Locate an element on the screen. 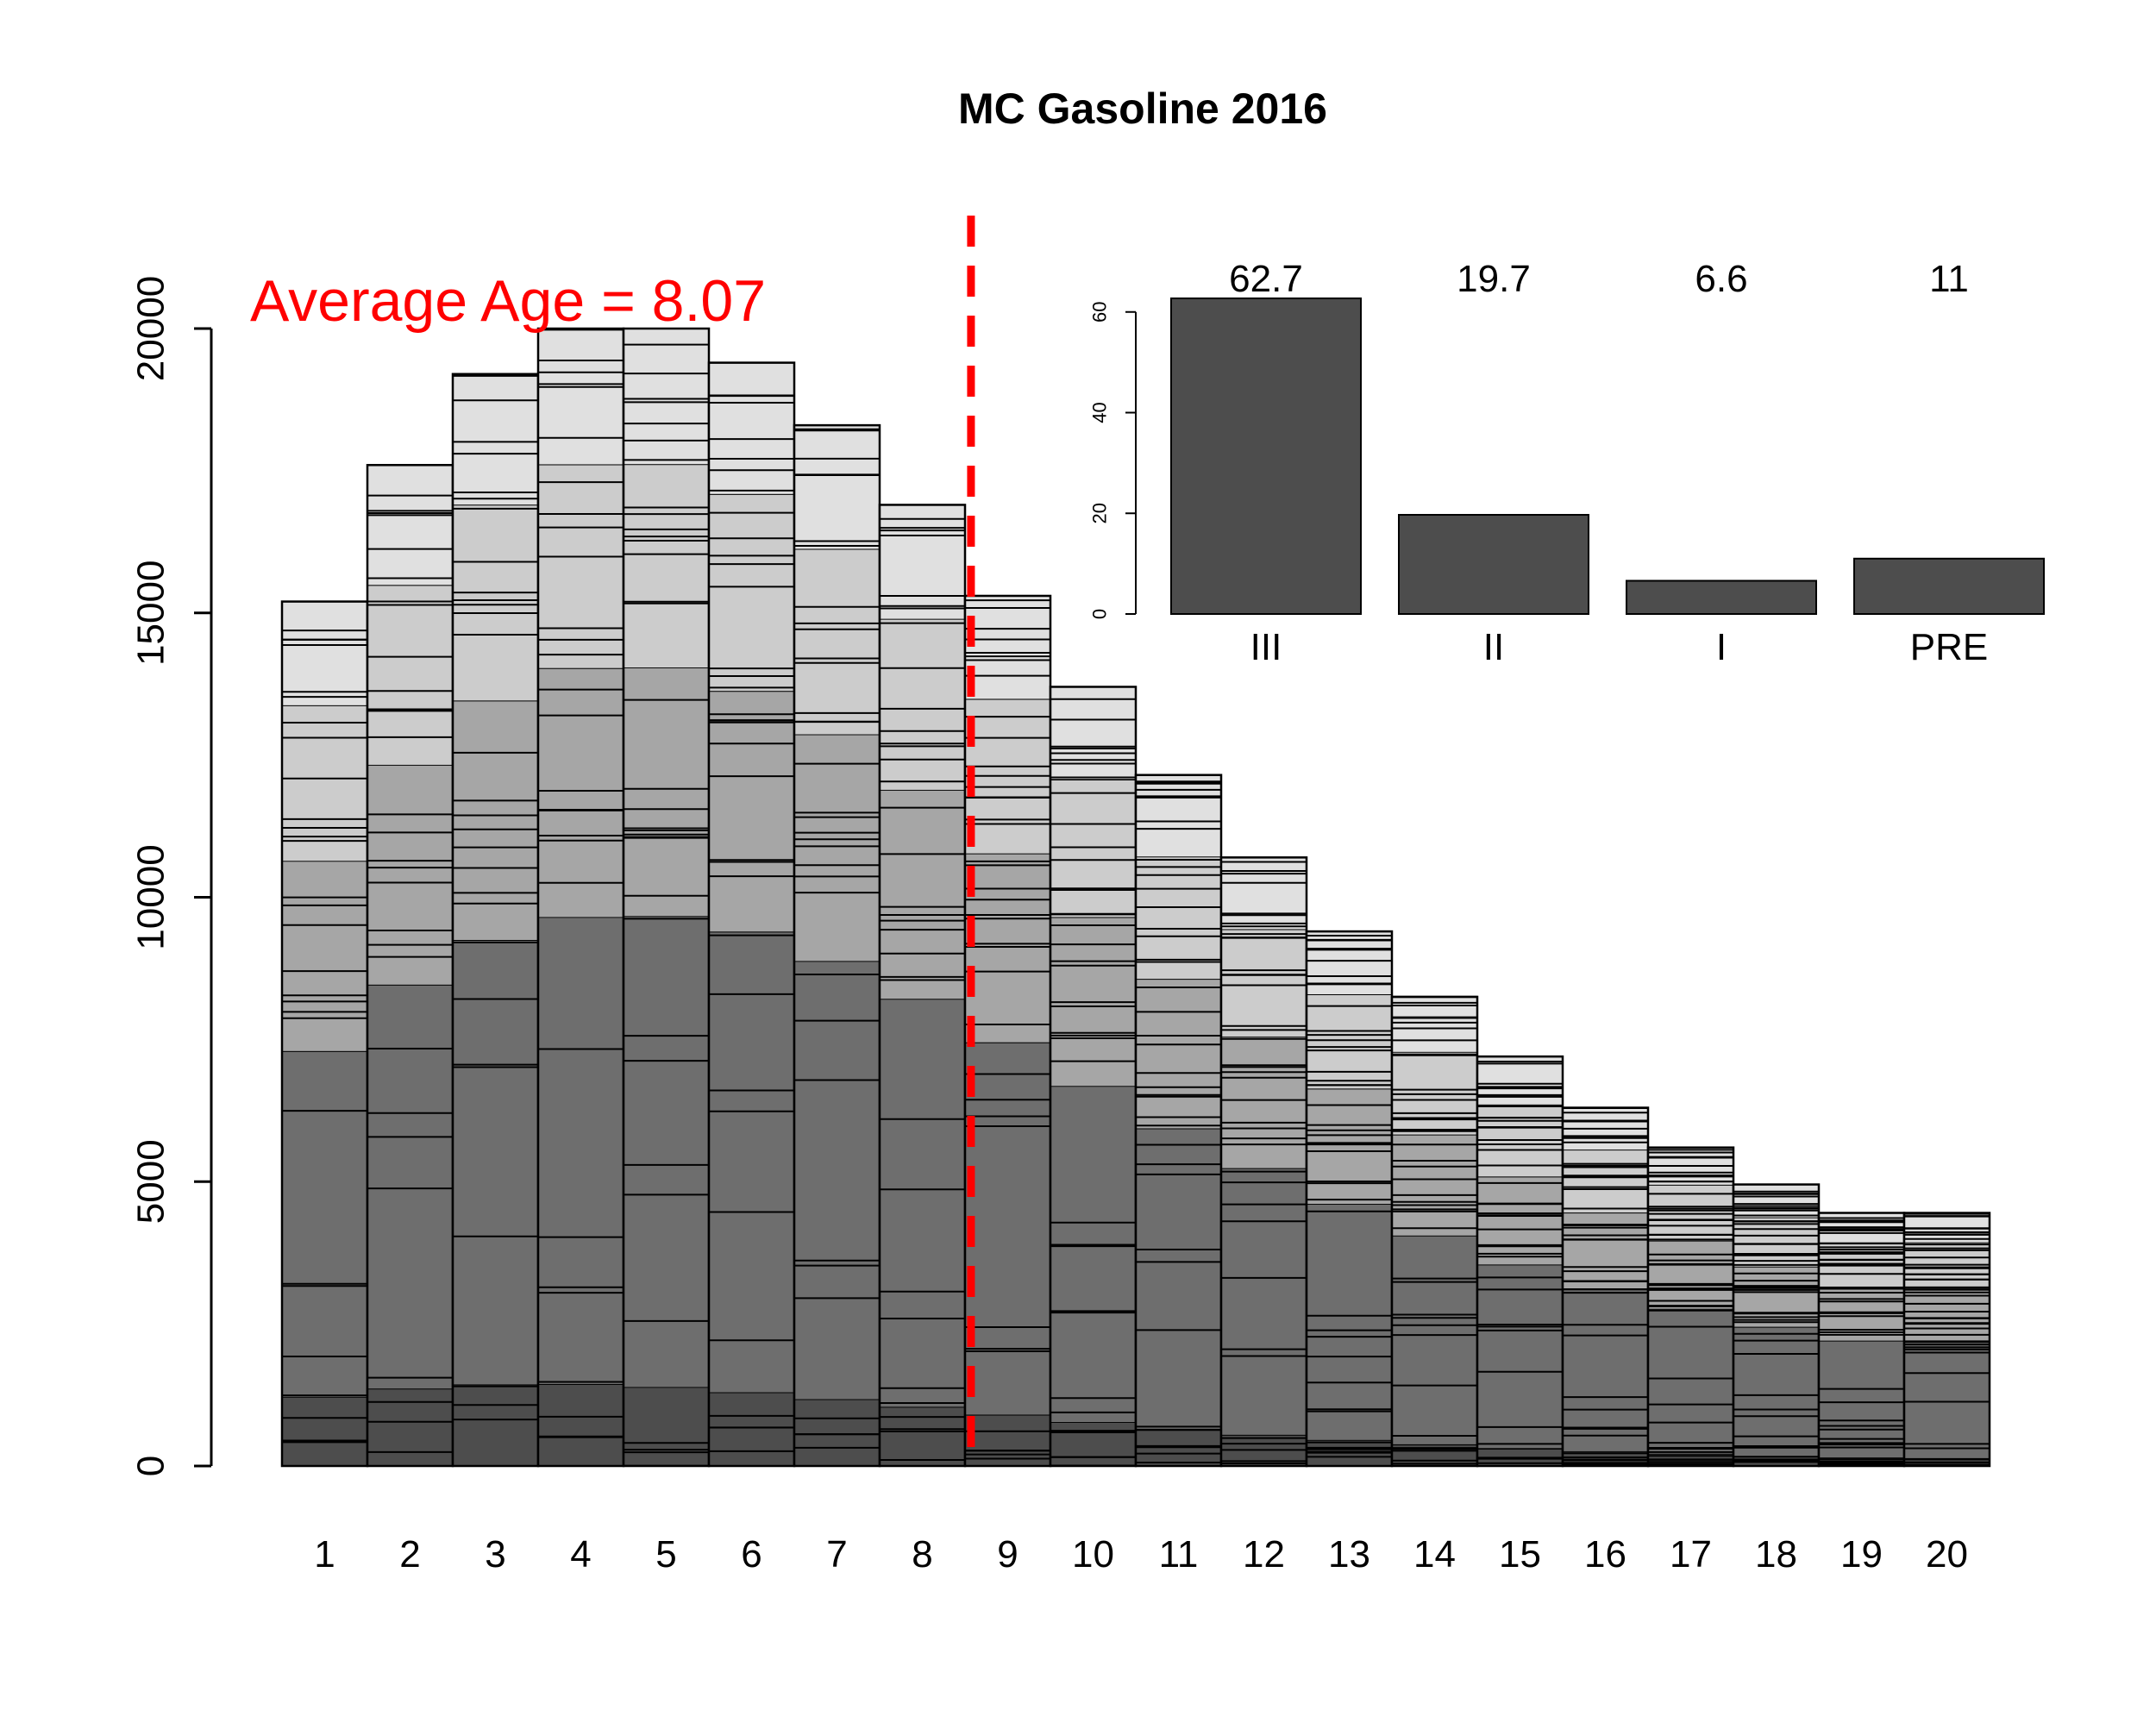 The image size is (2156, 1729). x-tick-label: 11 is located at coordinates (1179, 1555).